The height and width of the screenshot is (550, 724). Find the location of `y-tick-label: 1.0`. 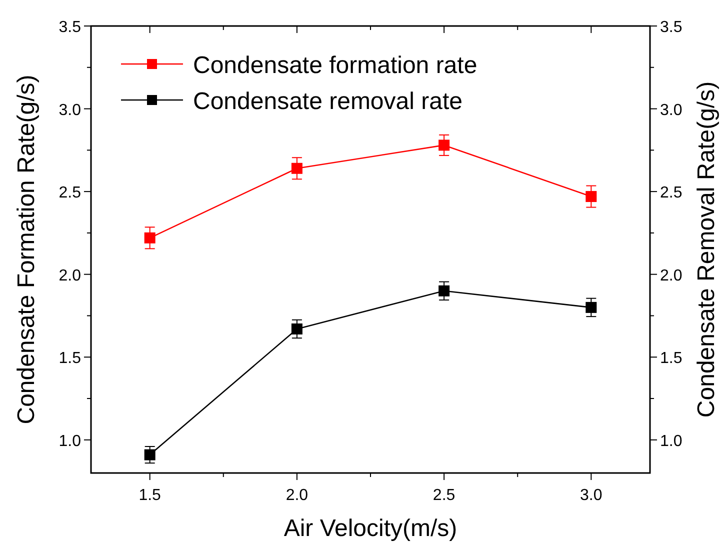

y-tick-label: 1.0 is located at coordinates (70, 441).